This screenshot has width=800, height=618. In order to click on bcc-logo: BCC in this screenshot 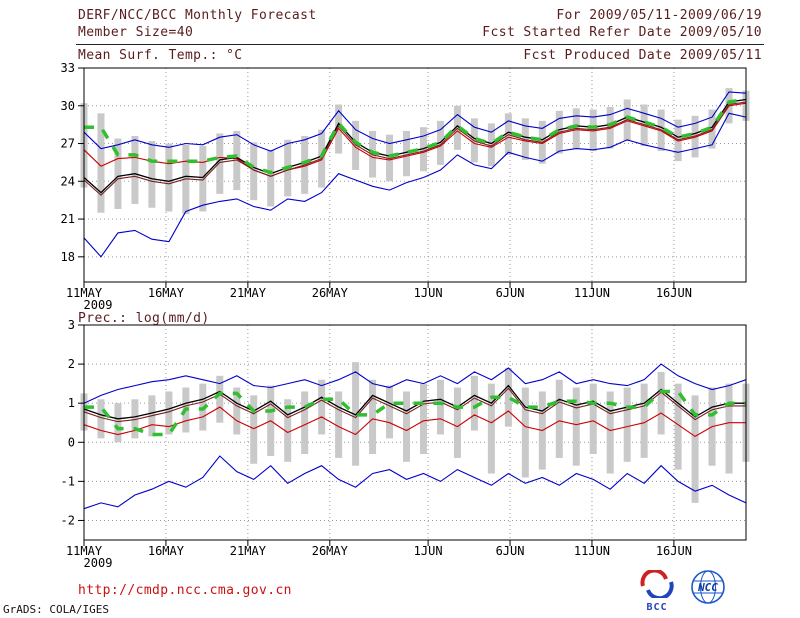, I will do `click(657, 590)`.